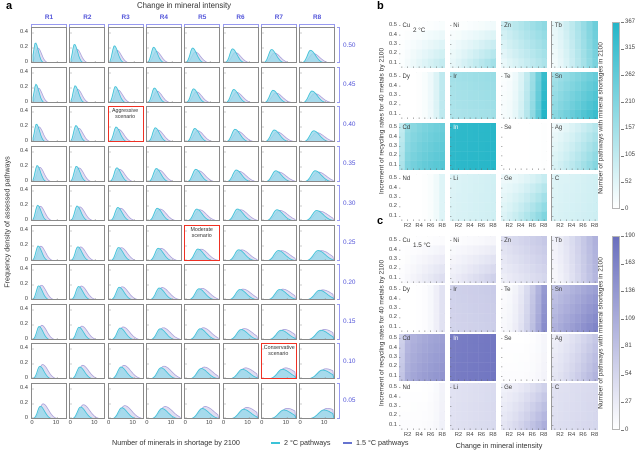 The height and width of the screenshot is (454, 640). Describe the element at coordinates (392, 187) in the screenshot. I see `heatmap-ytick-label: 0.4` at that location.